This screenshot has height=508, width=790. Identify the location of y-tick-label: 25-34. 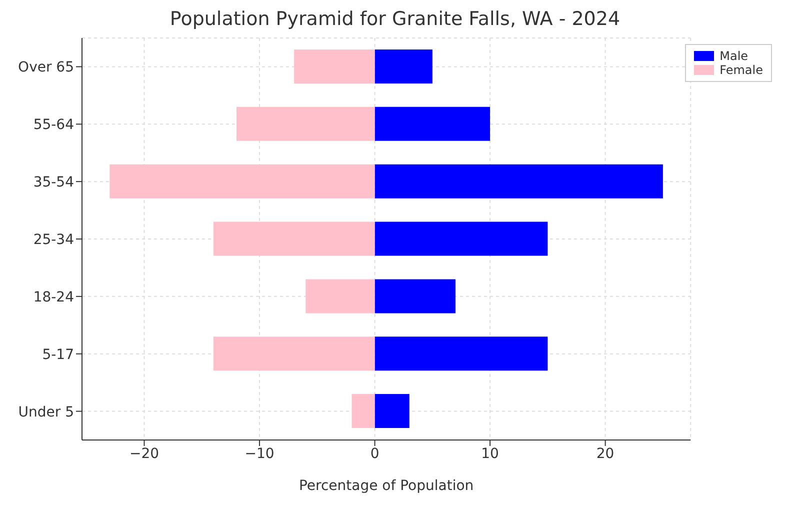
(53, 240).